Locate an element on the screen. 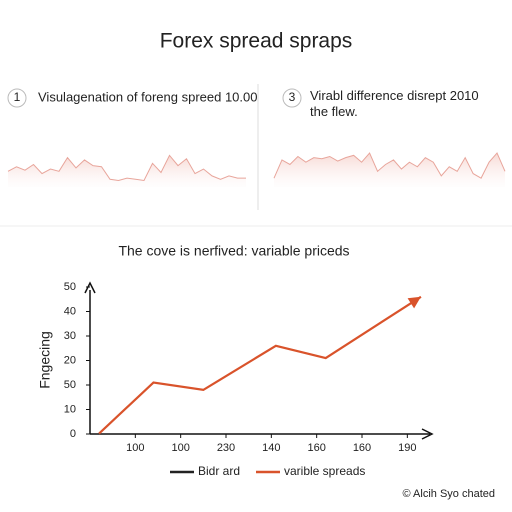 This screenshot has width=512, height=512. y-tick-label: 30 is located at coordinates (70, 336).